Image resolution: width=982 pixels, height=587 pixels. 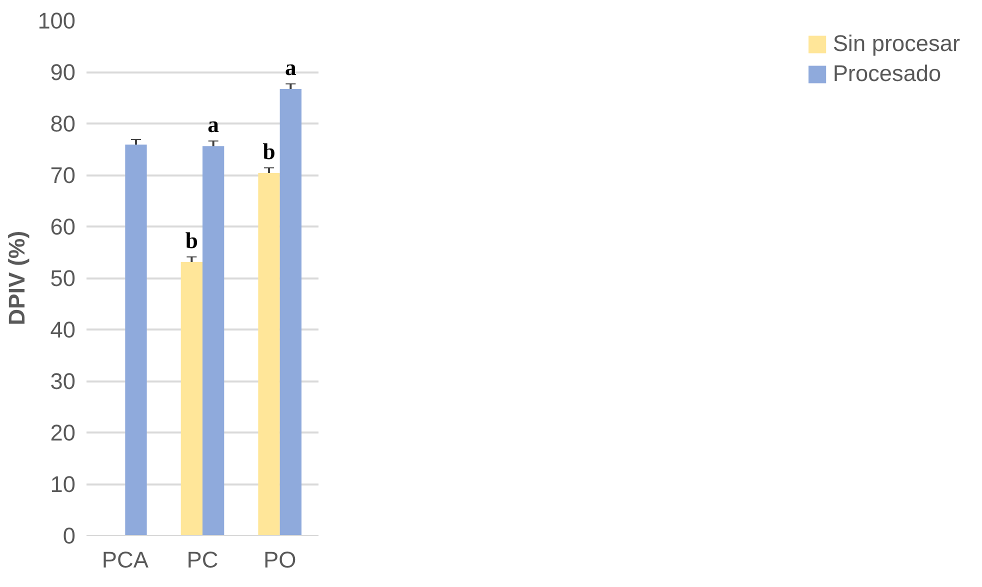 What do you see at coordinates (63, 227) in the screenshot?
I see `y-tick-label: 60` at bounding box center [63, 227].